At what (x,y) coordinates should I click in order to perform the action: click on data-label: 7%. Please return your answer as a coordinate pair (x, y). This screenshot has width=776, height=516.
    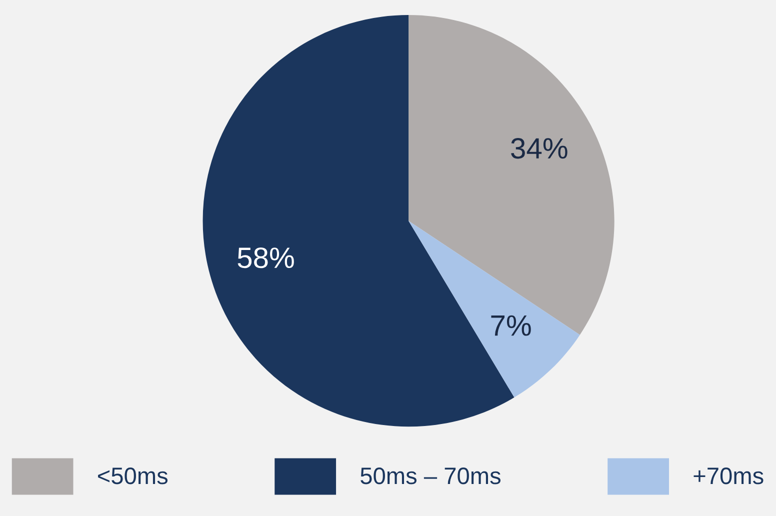
    Looking at the image, I should click on (511, 325).